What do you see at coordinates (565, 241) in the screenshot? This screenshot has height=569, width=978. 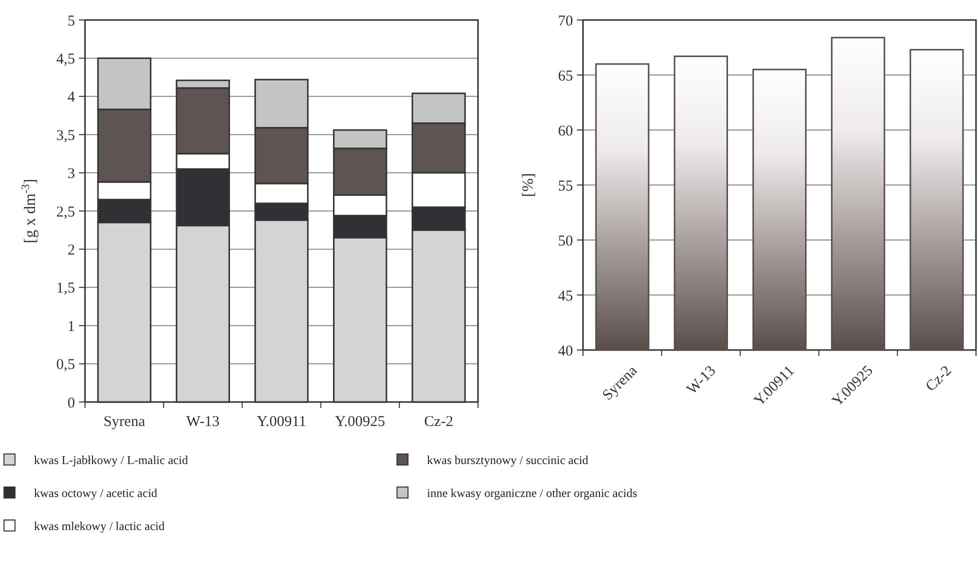 I see `y-tick-label: 50` at bounding box center [565, 241].